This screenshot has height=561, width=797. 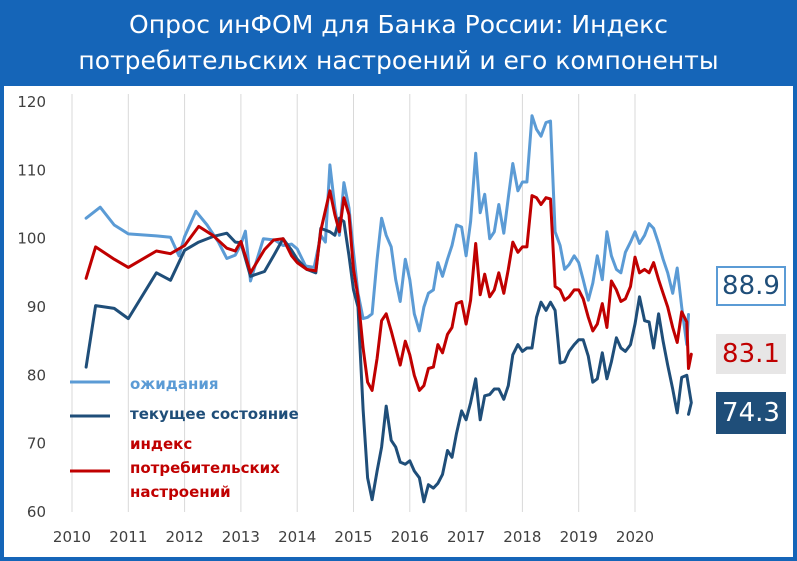 What do you see at coordinates (751, 413) in the screenshot?
I see `last-value-badge-2: 74.3` at bounding box center [751, 413].